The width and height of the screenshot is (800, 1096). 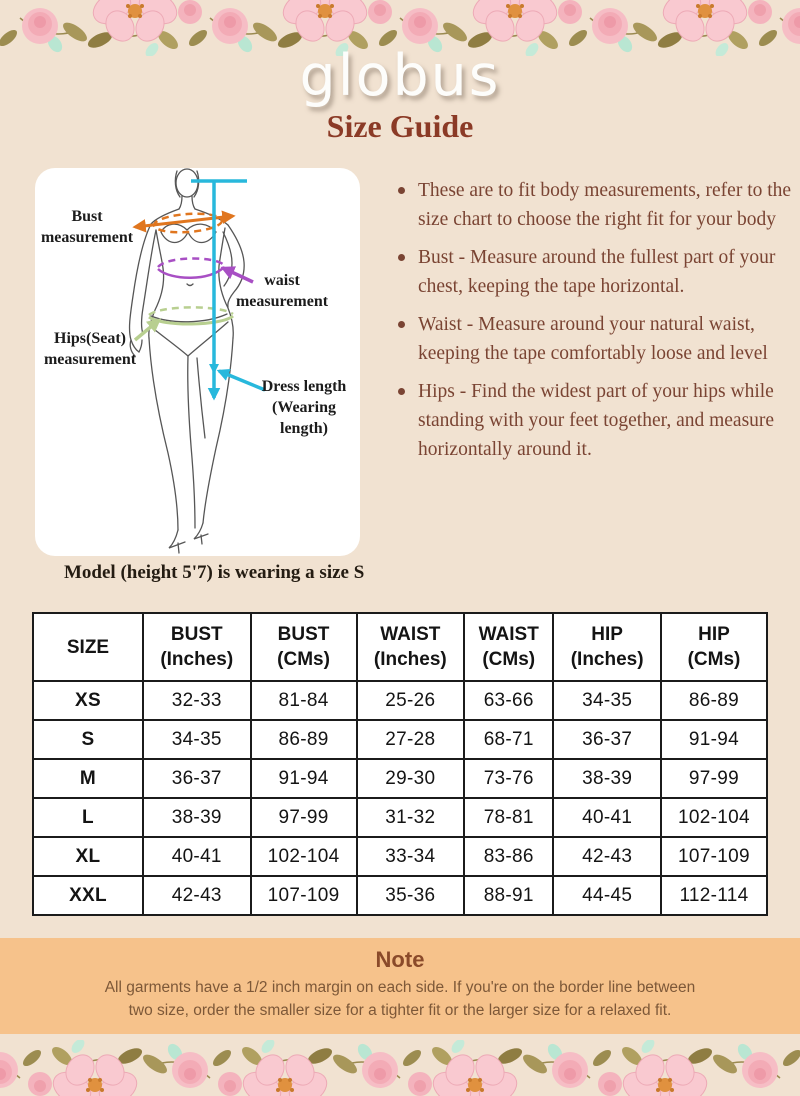 I want to click on column-header-waist-cms: WAIST (CMs), so click(x=509, y=647).